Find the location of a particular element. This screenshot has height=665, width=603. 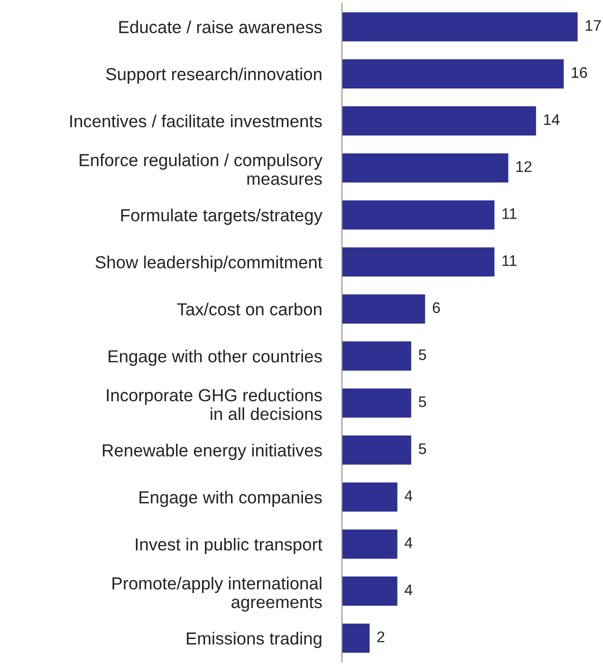

y-tick-label: Show leadership/commitment is located at coordinates (209, 264).